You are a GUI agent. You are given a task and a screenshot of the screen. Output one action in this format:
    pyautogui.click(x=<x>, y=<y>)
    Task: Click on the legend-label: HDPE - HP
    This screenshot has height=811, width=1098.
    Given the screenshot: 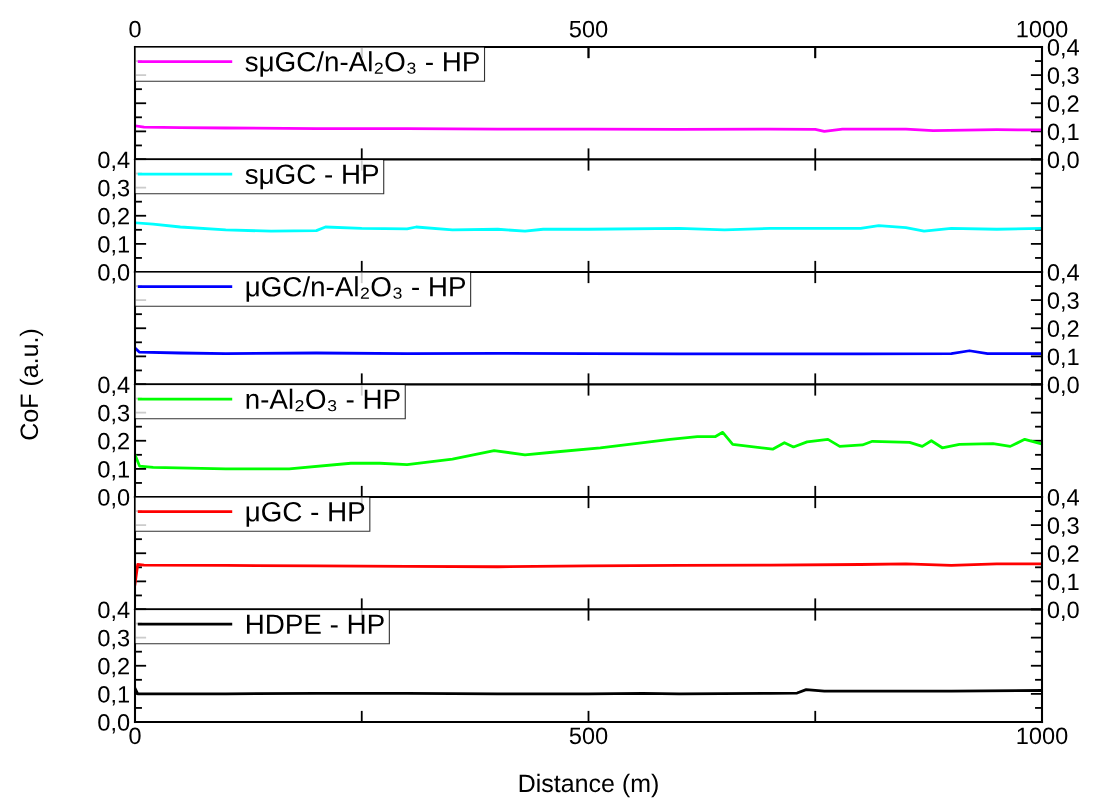 What is the action you would take?
    pyautogui.click(x=315, y=624)
    